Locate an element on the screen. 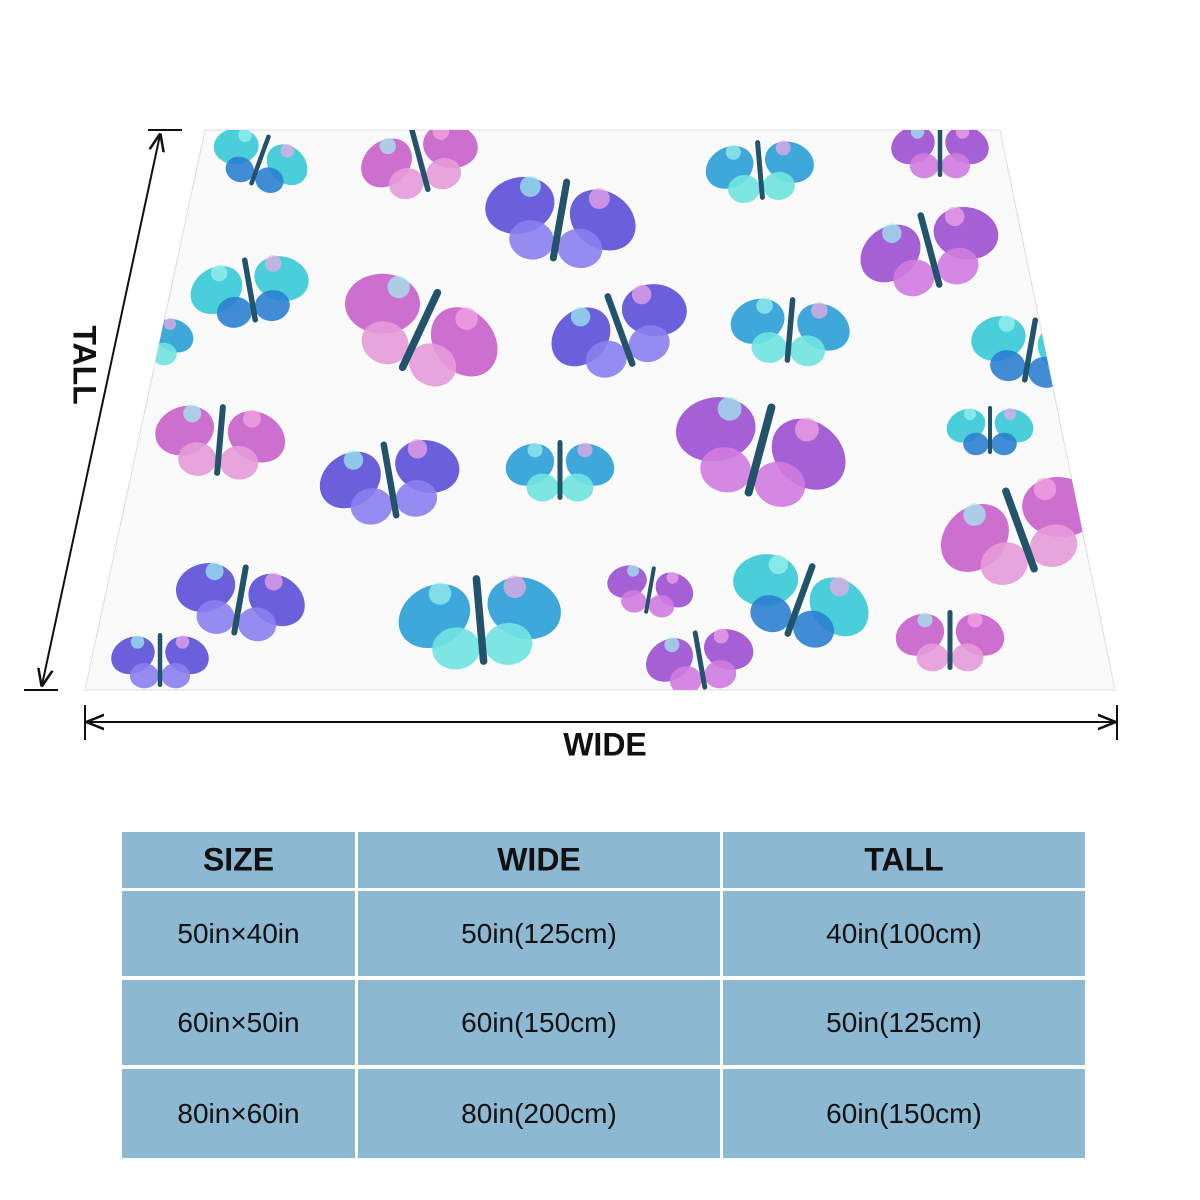 Image resolution: width=1200 pixels, height=1200 pixels. header-text: TALL is located at coordinates (903, 859).